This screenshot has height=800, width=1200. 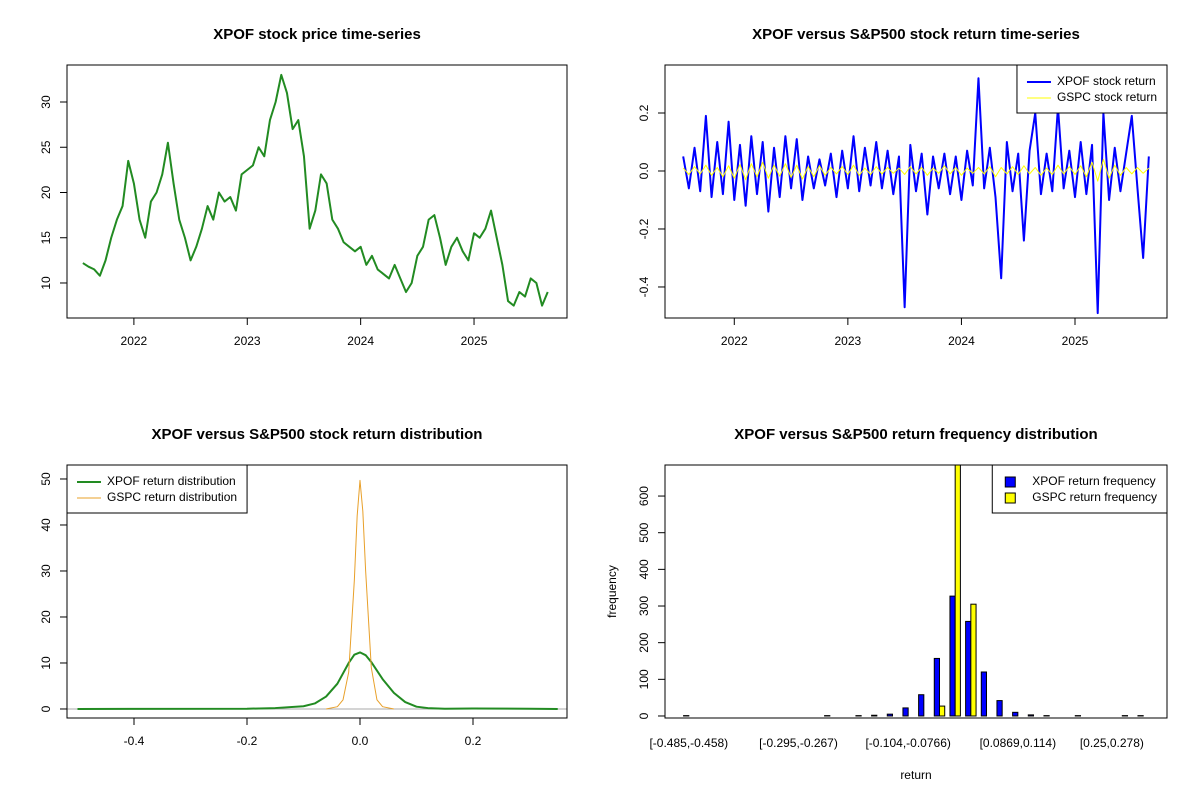 I want to click on y-tick-label: 300, so click(x=644, y=606).